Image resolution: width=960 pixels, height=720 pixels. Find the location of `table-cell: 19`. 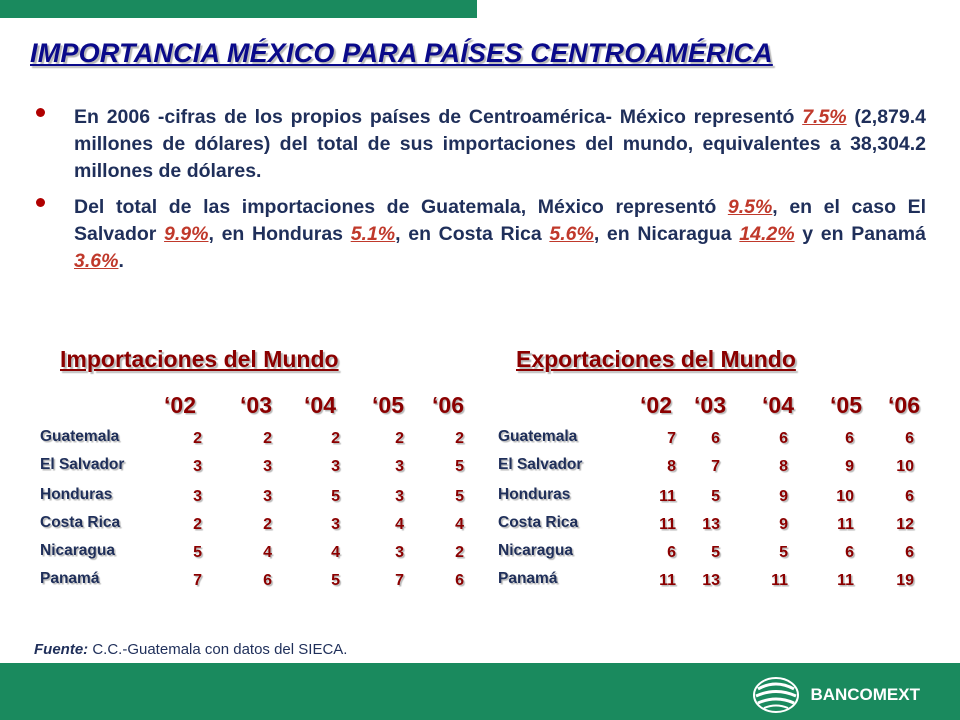

table-cell: 19 is located at coordinates (905, 580).